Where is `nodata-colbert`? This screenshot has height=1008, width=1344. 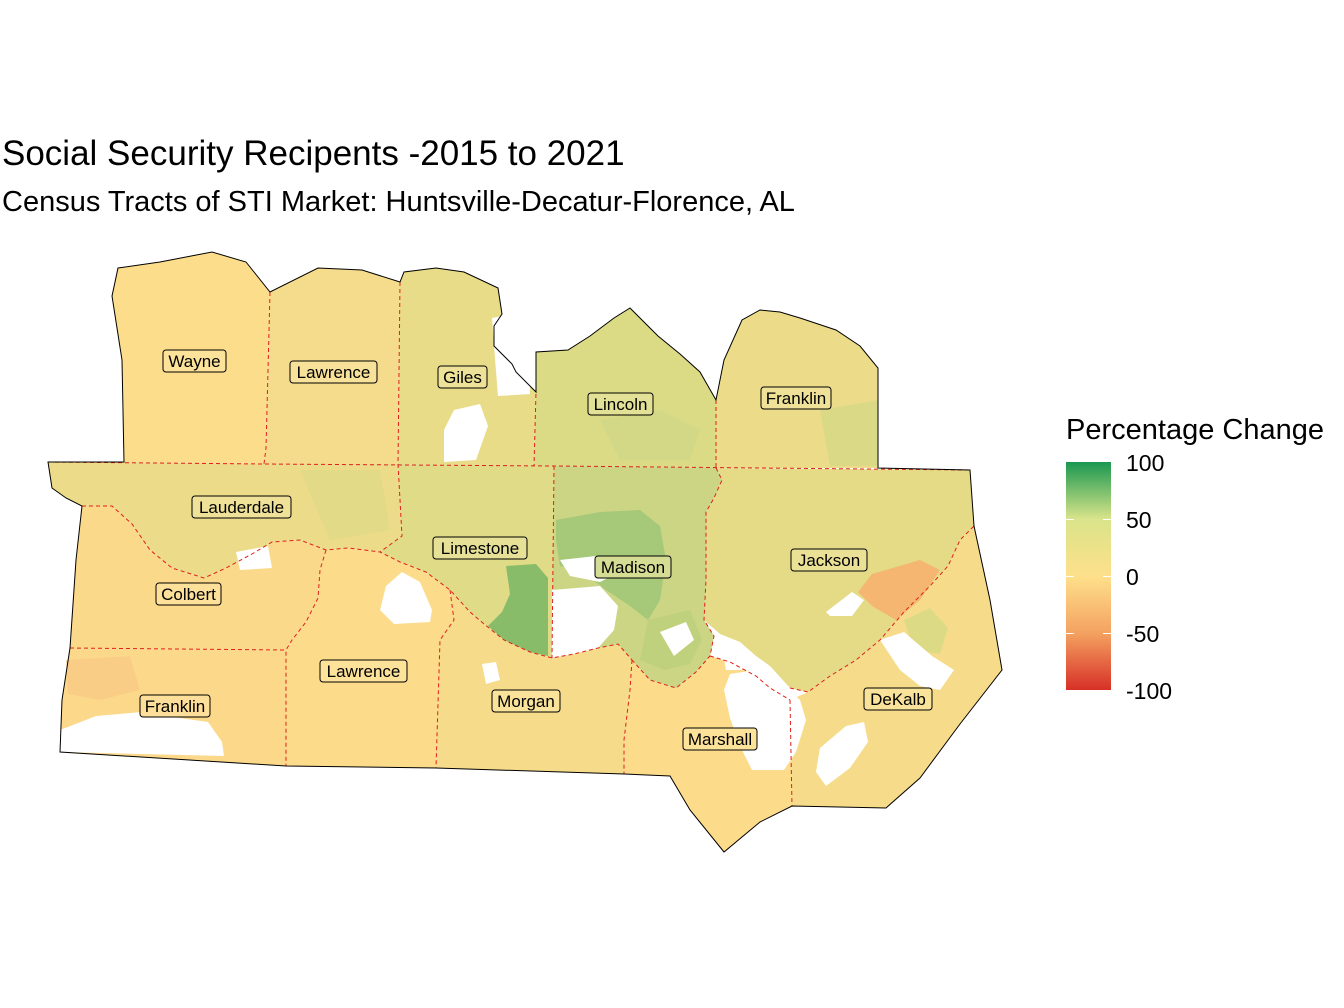
nodata-colbert is located at coordinates (254, 558).